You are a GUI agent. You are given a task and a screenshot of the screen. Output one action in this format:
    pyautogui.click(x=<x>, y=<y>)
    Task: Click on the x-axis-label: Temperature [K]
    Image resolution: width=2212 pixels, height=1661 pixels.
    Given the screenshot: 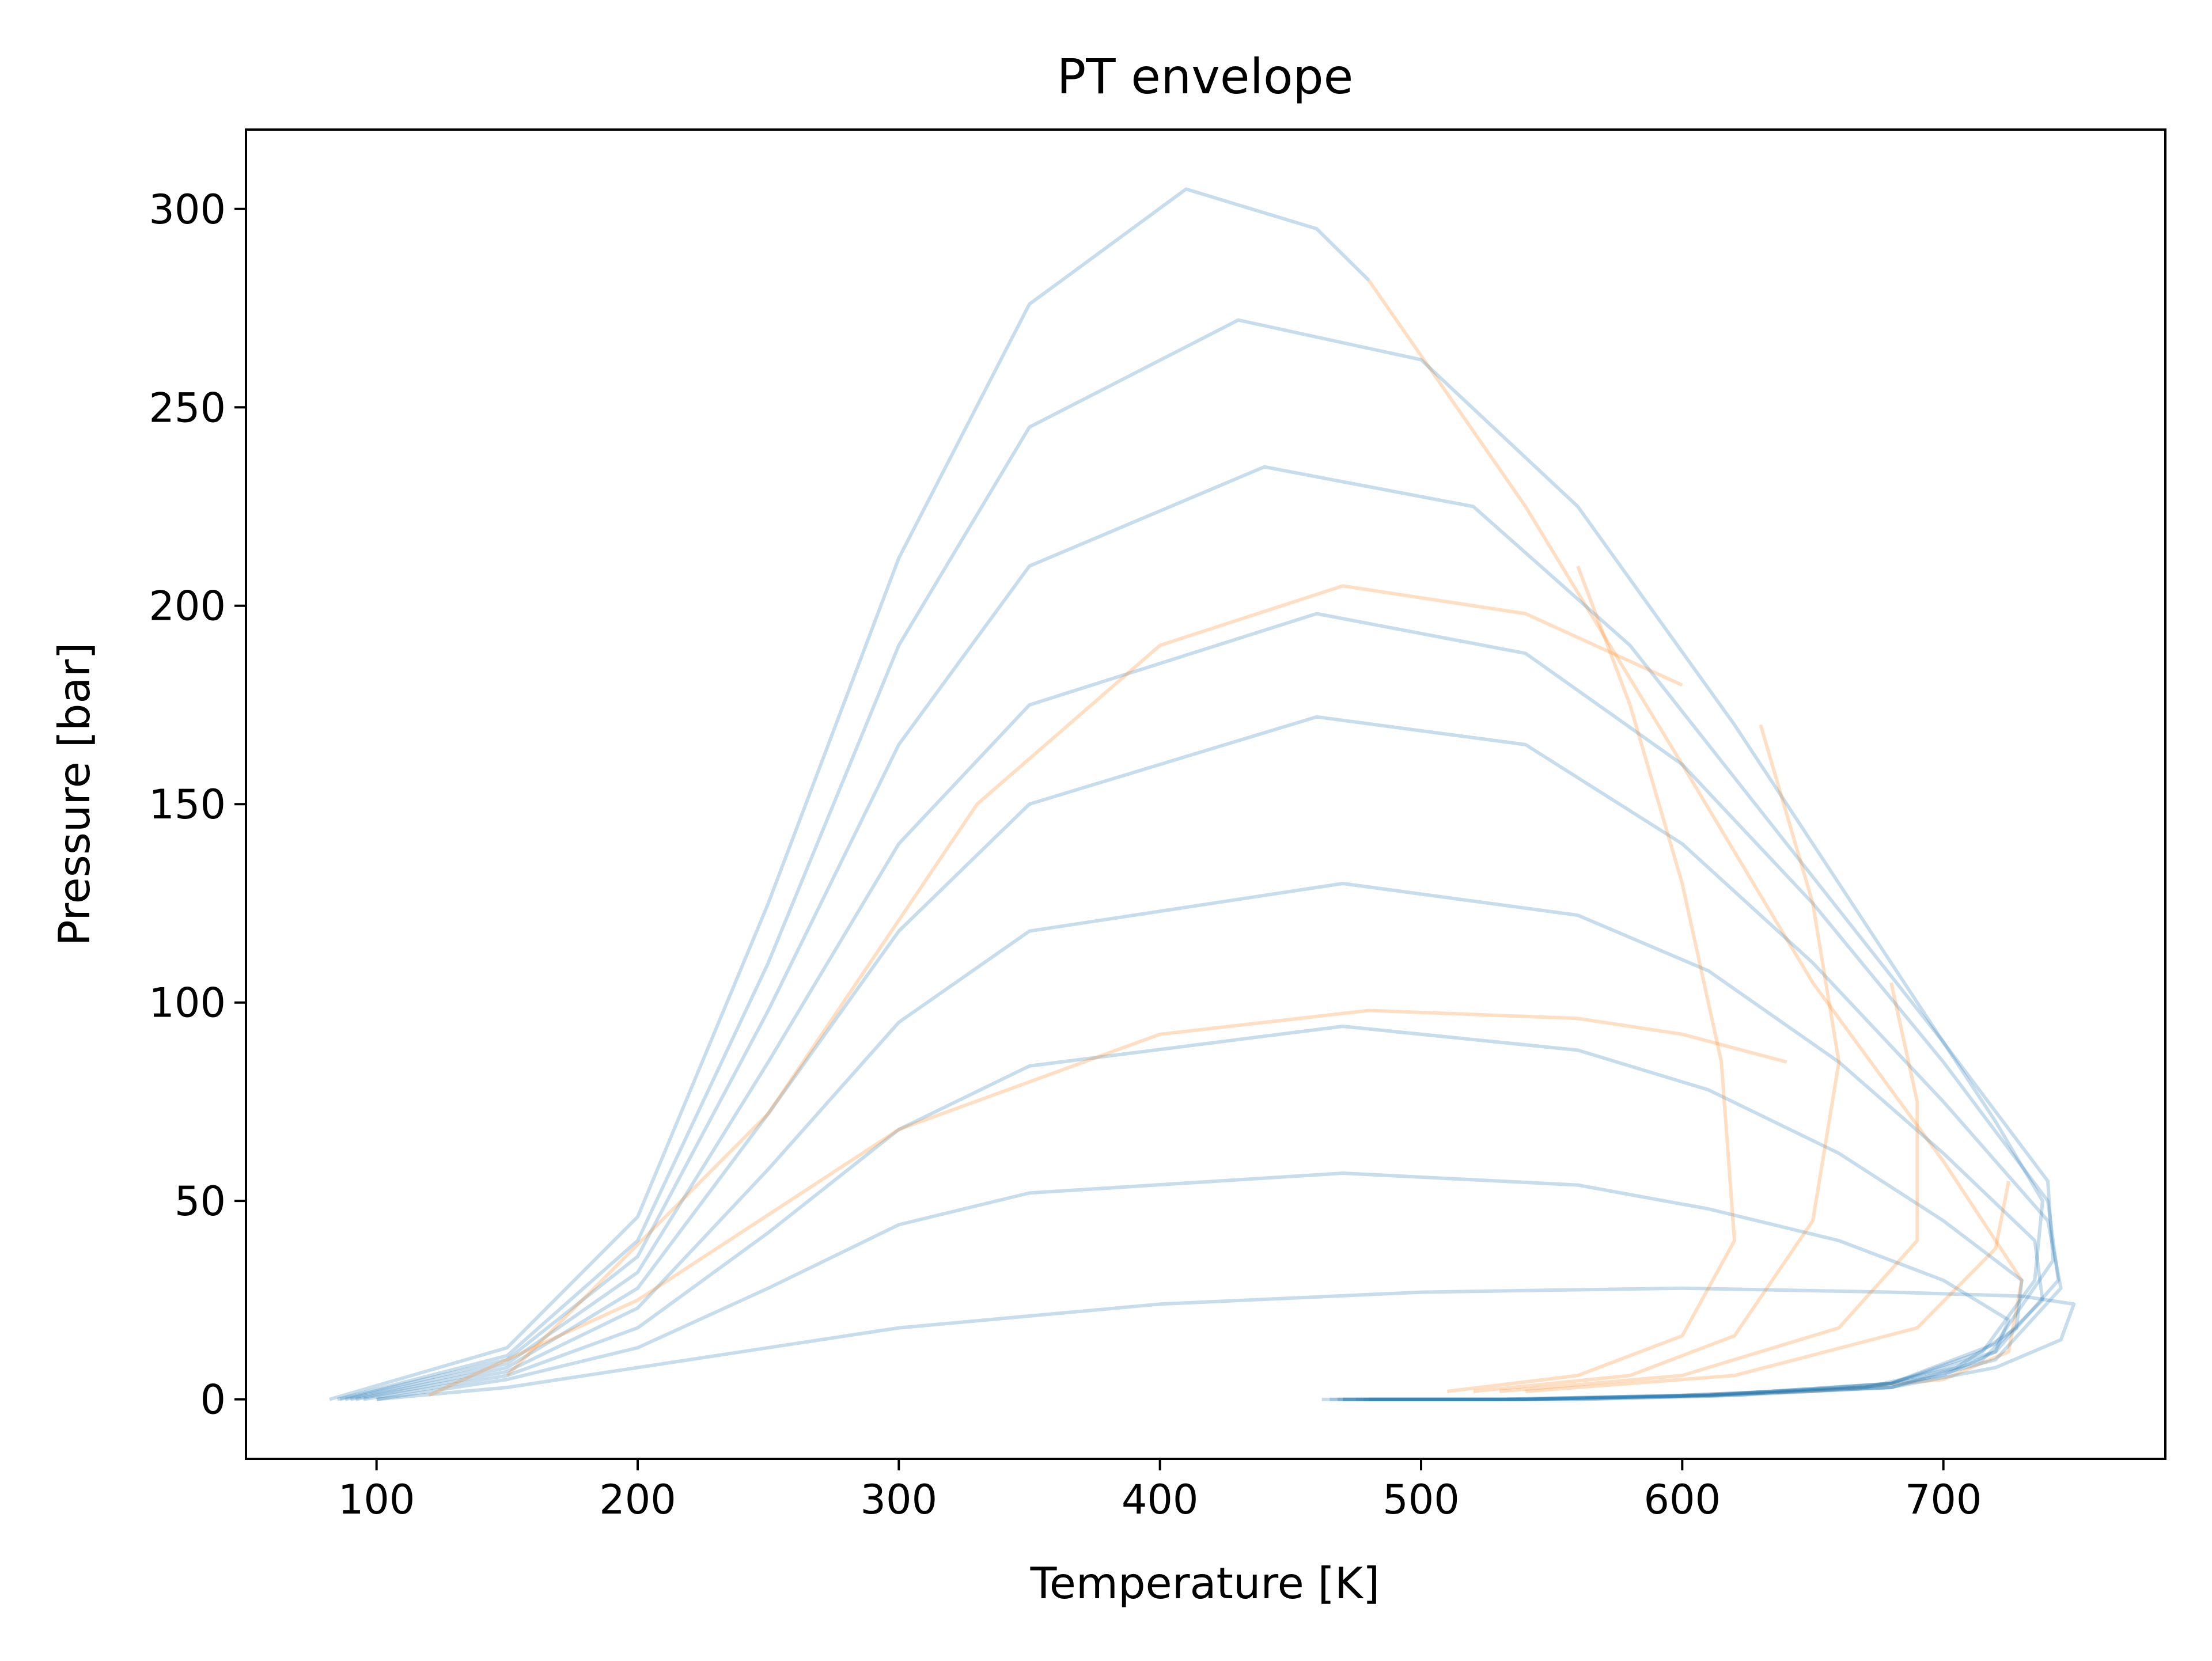 What is the action you would take?
    pyautogui.click(x=1205, y=1583)
    